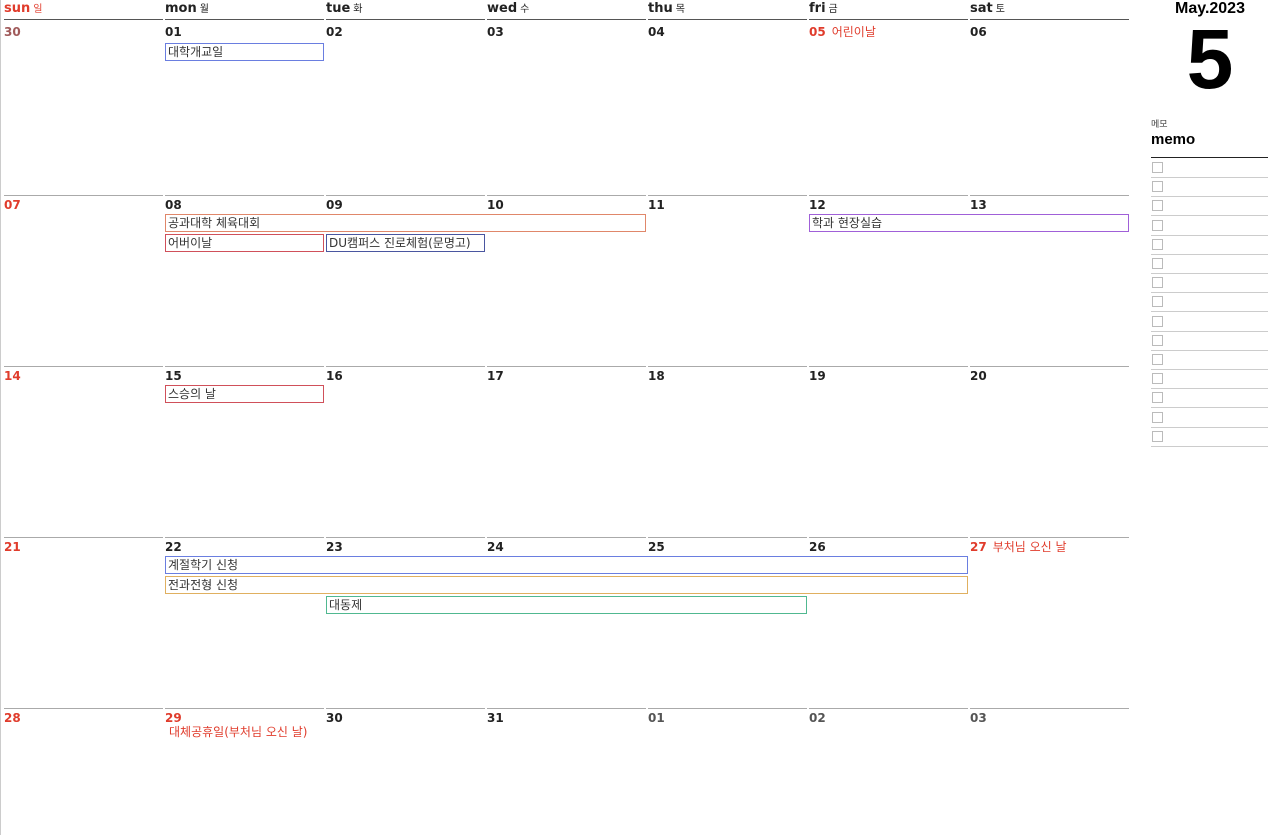  I want to click on day-cell-2-1: 15, so click(173, 376).